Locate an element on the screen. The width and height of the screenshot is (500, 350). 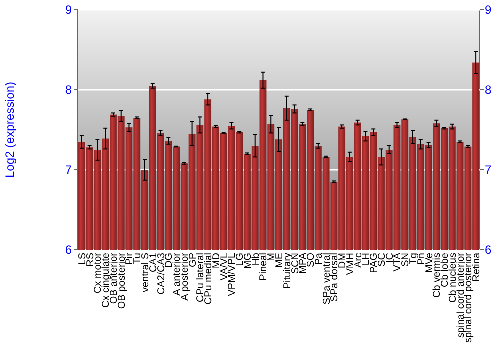
y-tick-label: 8 is located at coordinates (68, 90).